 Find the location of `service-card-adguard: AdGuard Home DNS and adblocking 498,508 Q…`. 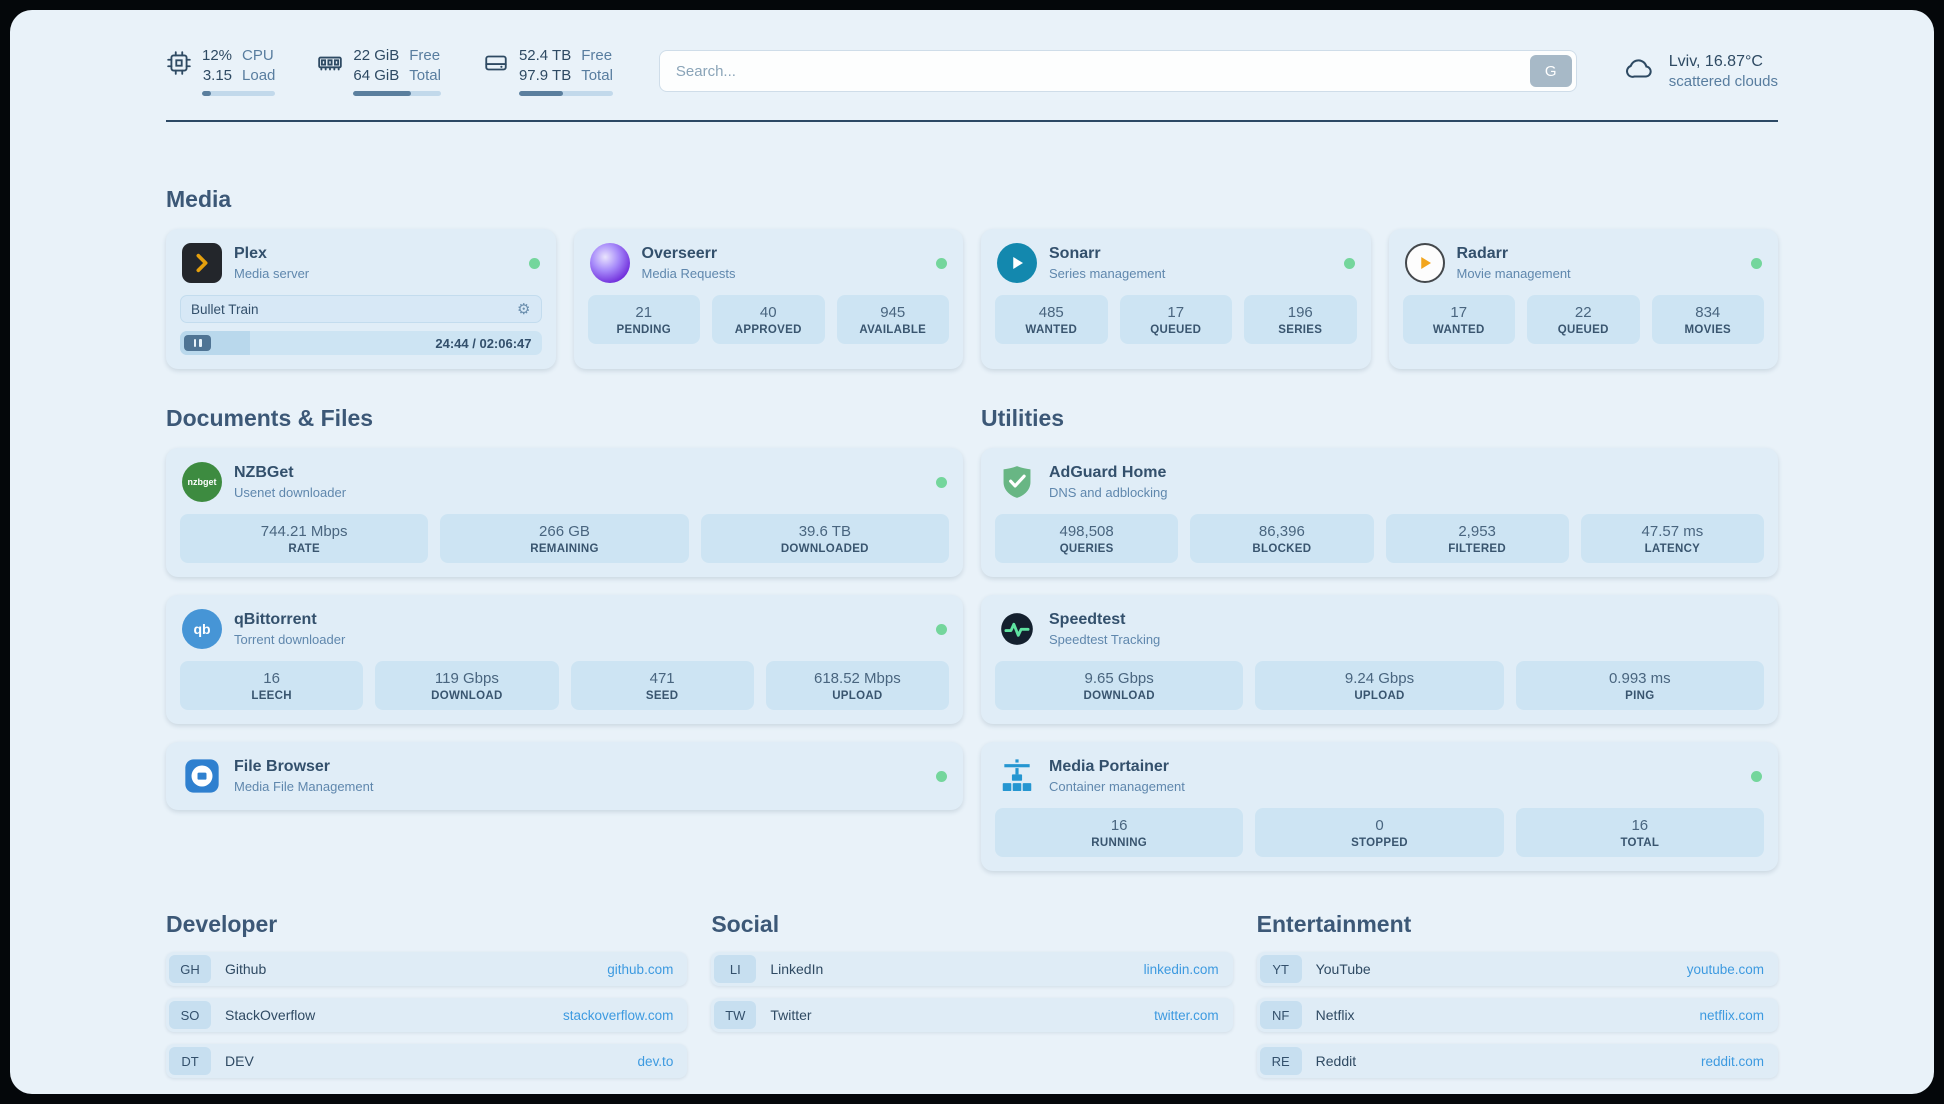

service-card-adguard: AdGuard Home DNS and adblocking 498,508 Q… is located at coordinates (1379, 512).